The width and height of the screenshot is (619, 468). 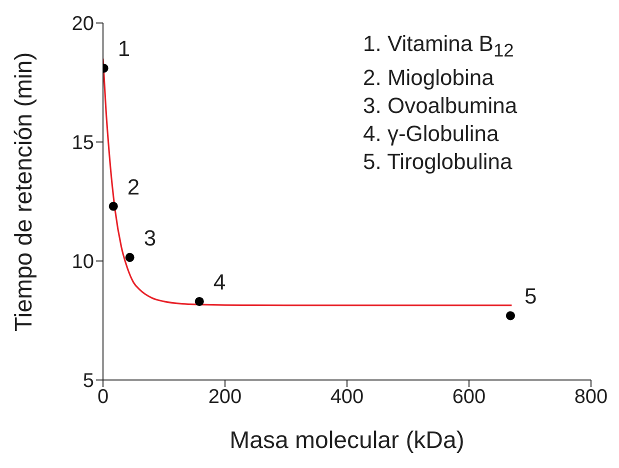 I want to click on annotation: 4. γ-Globulina, so click(x=431, y=134).